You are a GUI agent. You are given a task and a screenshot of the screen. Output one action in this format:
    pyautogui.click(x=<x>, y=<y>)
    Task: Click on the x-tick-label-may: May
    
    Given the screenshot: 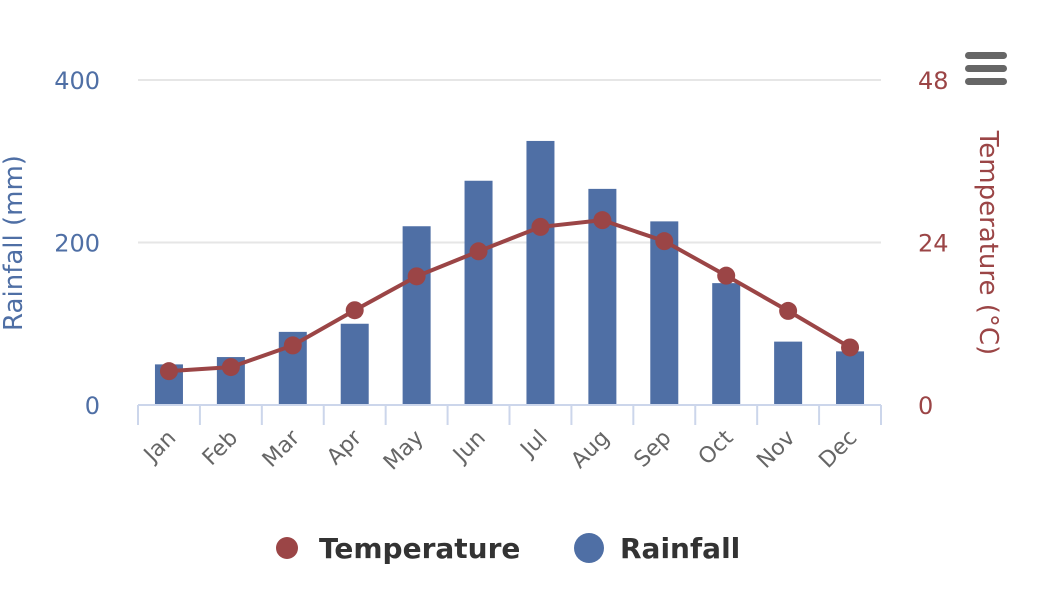 What is the action you would take?
    pyautogui.click(x=404, y=451)
    